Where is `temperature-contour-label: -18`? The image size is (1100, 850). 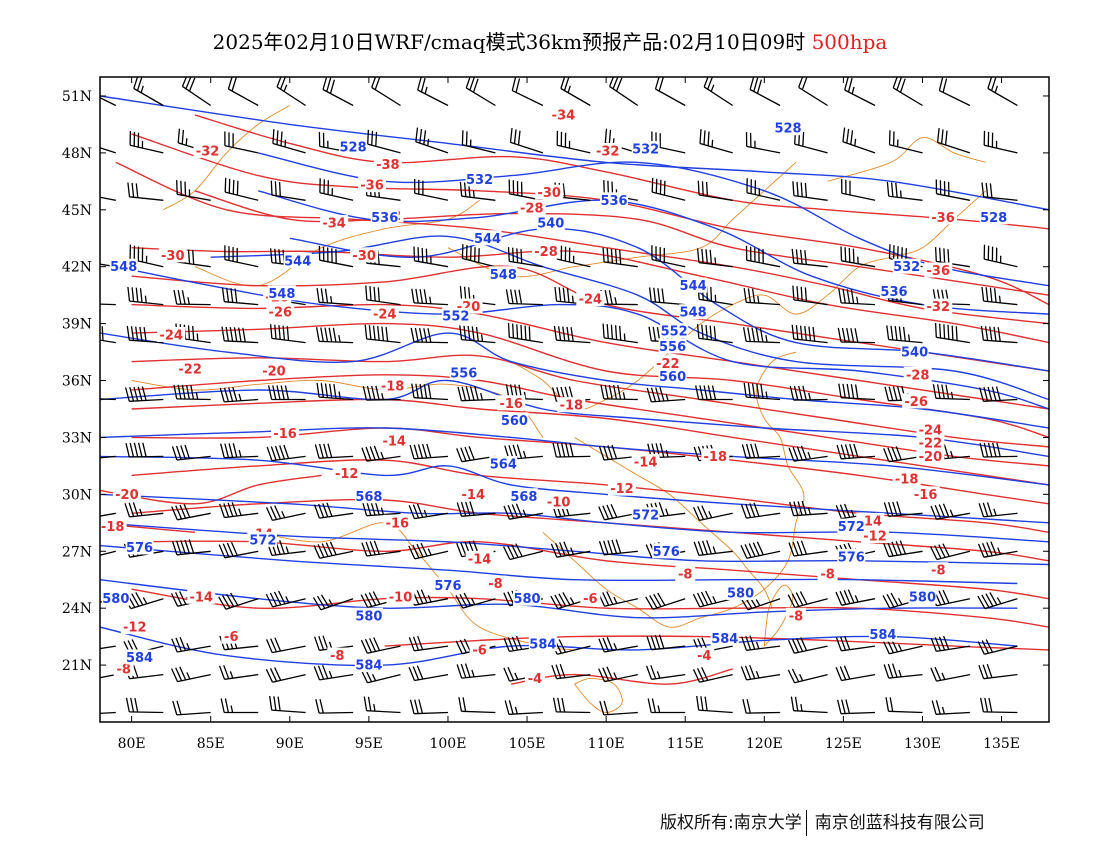
temperature-contour-label: -18 is located at coordinates (113, 527).